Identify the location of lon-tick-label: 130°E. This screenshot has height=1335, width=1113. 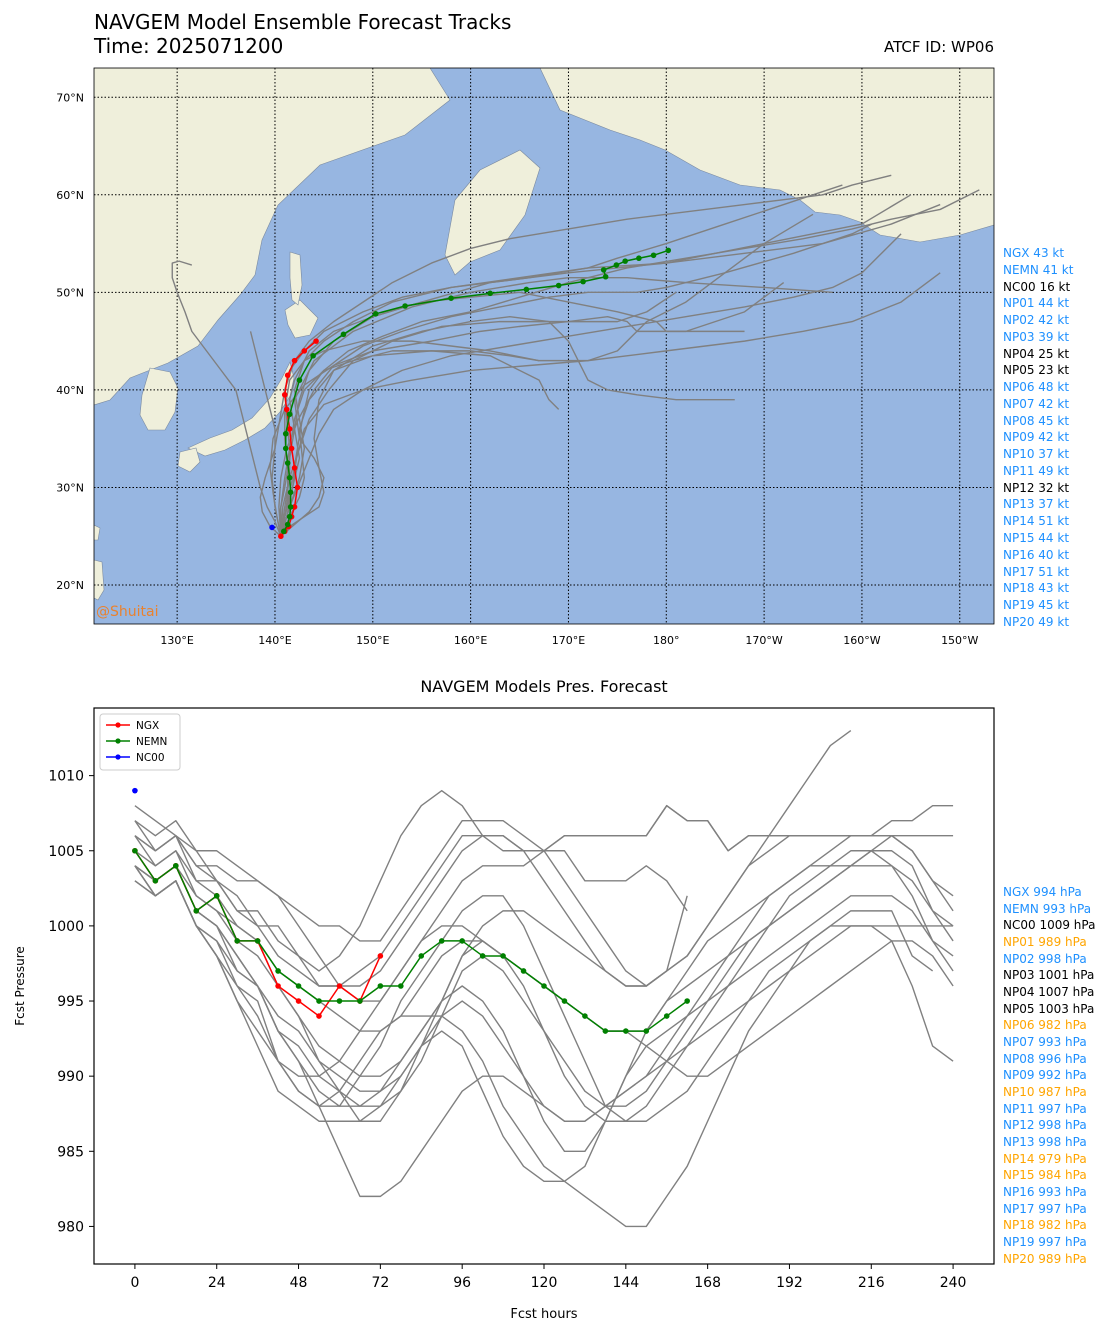
(176, 640).